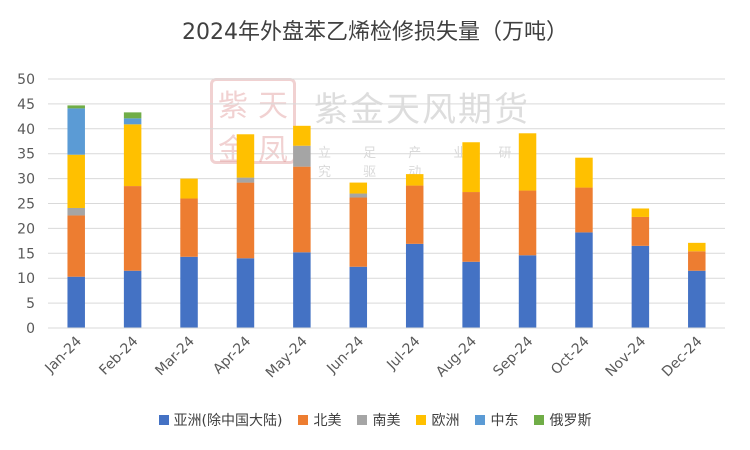 The height and width of the screenshot is (450, 750). What do you see at coordinates (327, 421) in the screenshot?
I see `legend-label: 北美` at bounding box center [327, 421].